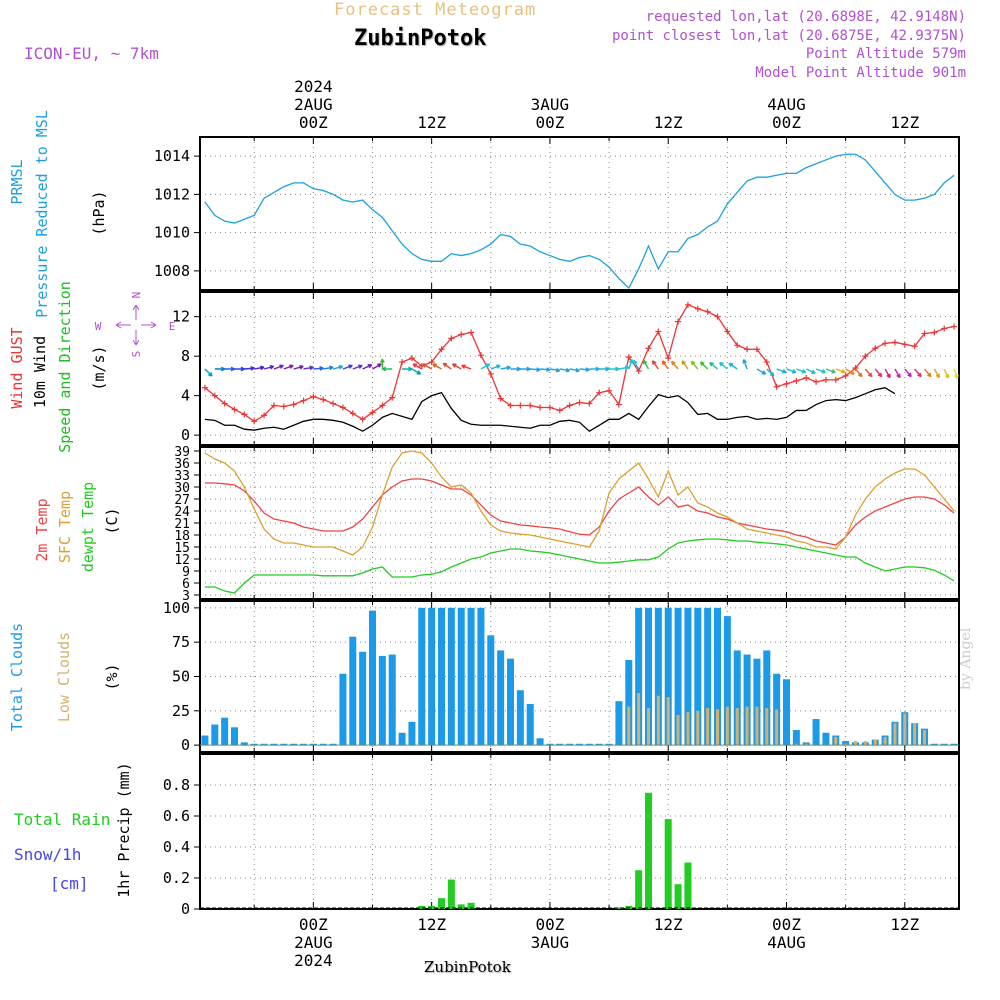  What do you see at coordinates (176, 847) in the screenshot?
I see `precip-ytick-label: 0.4` at bounding box center [176, 847].